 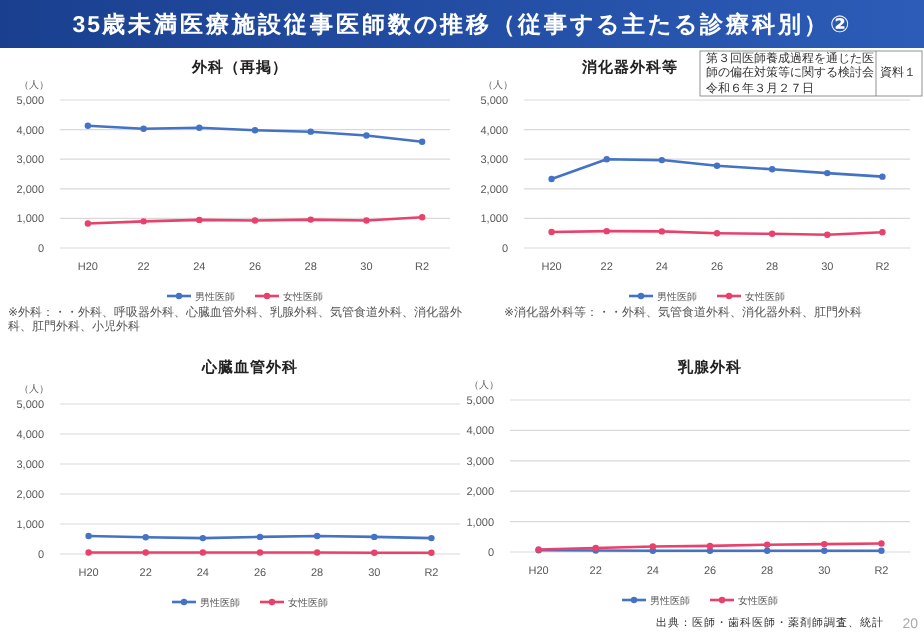 I want to click on text: 35歳未満医療施設従事医師数の推移（従事する主たる診療科別）②, so click(x=462, y=24).